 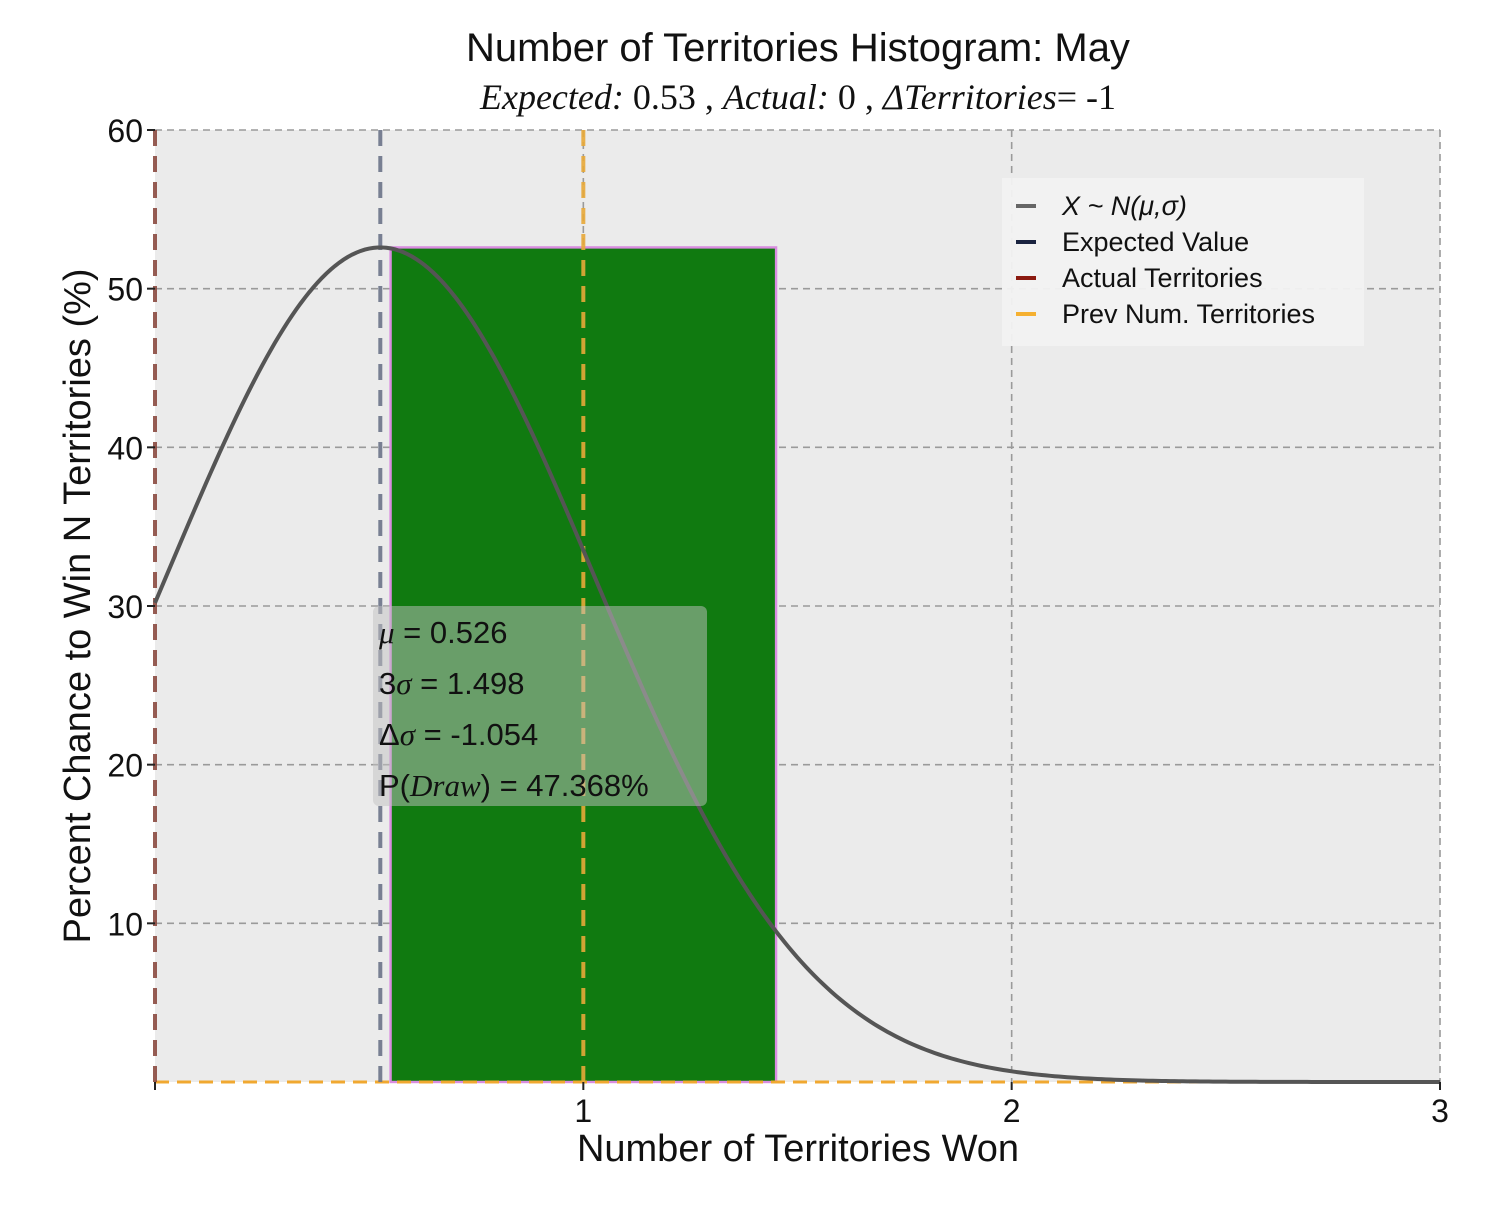 I want to click on subtitle-delta-value: = -1, so click(x=1086, y=97).